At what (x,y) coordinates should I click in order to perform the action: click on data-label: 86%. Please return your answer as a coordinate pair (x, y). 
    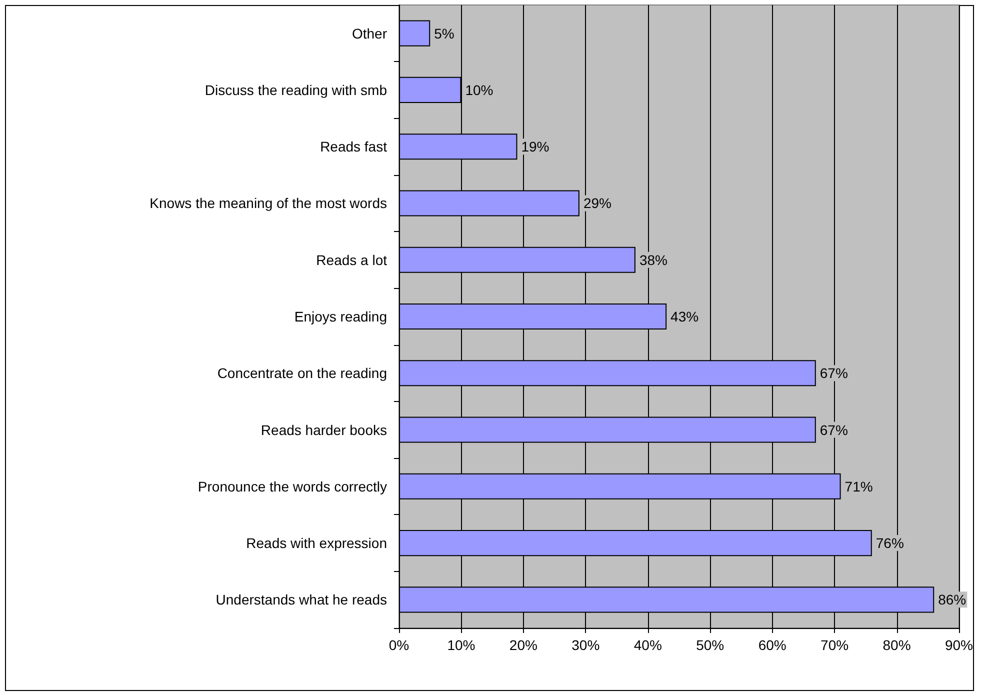
    Looking at the image, I should click on (952, 600).